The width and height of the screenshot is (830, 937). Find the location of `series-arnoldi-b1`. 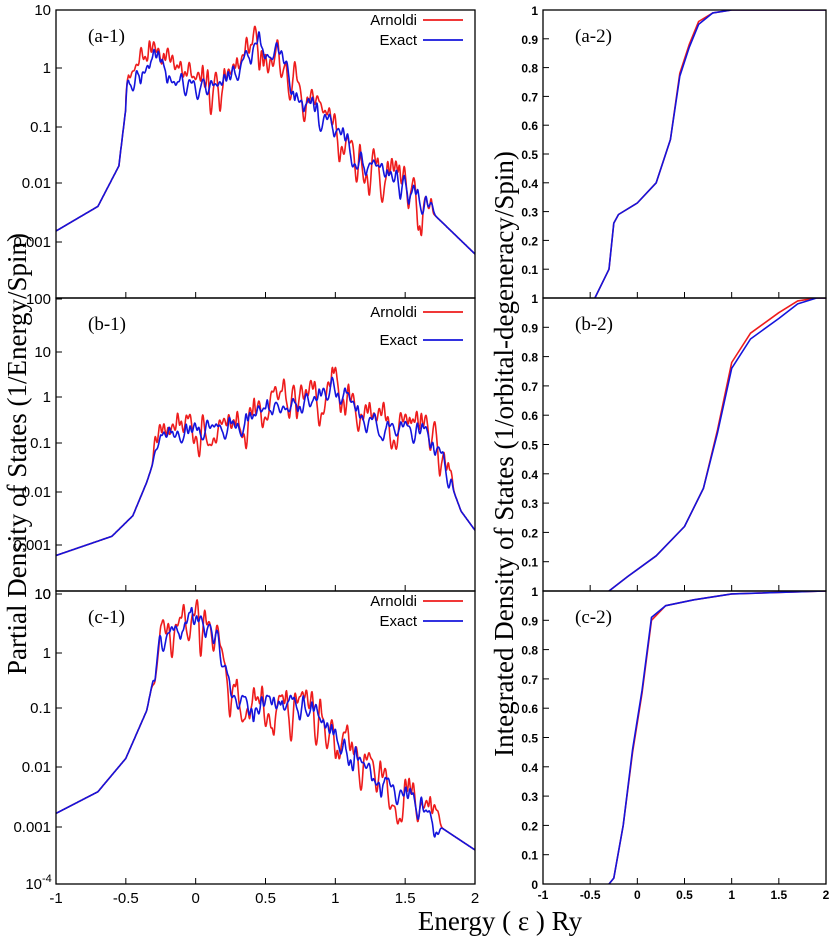

series-arnoldi-b1 is located at coordinates (265, 461).